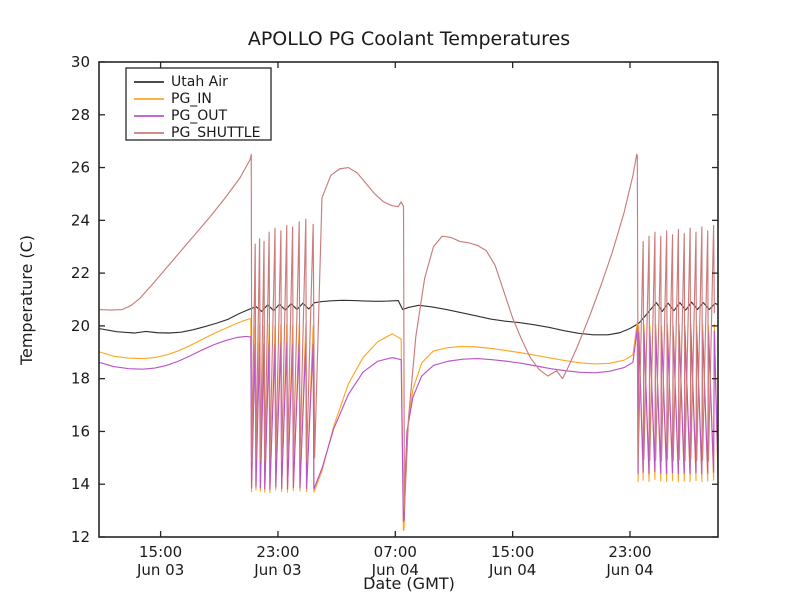  I want to click on y-tick-label: 14, so click(80, 484).